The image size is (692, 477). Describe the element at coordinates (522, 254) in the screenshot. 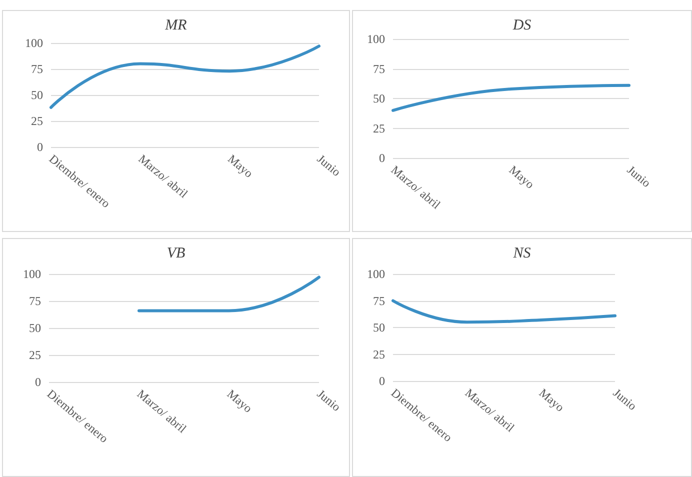

I see `chart-title: NS` at that location.